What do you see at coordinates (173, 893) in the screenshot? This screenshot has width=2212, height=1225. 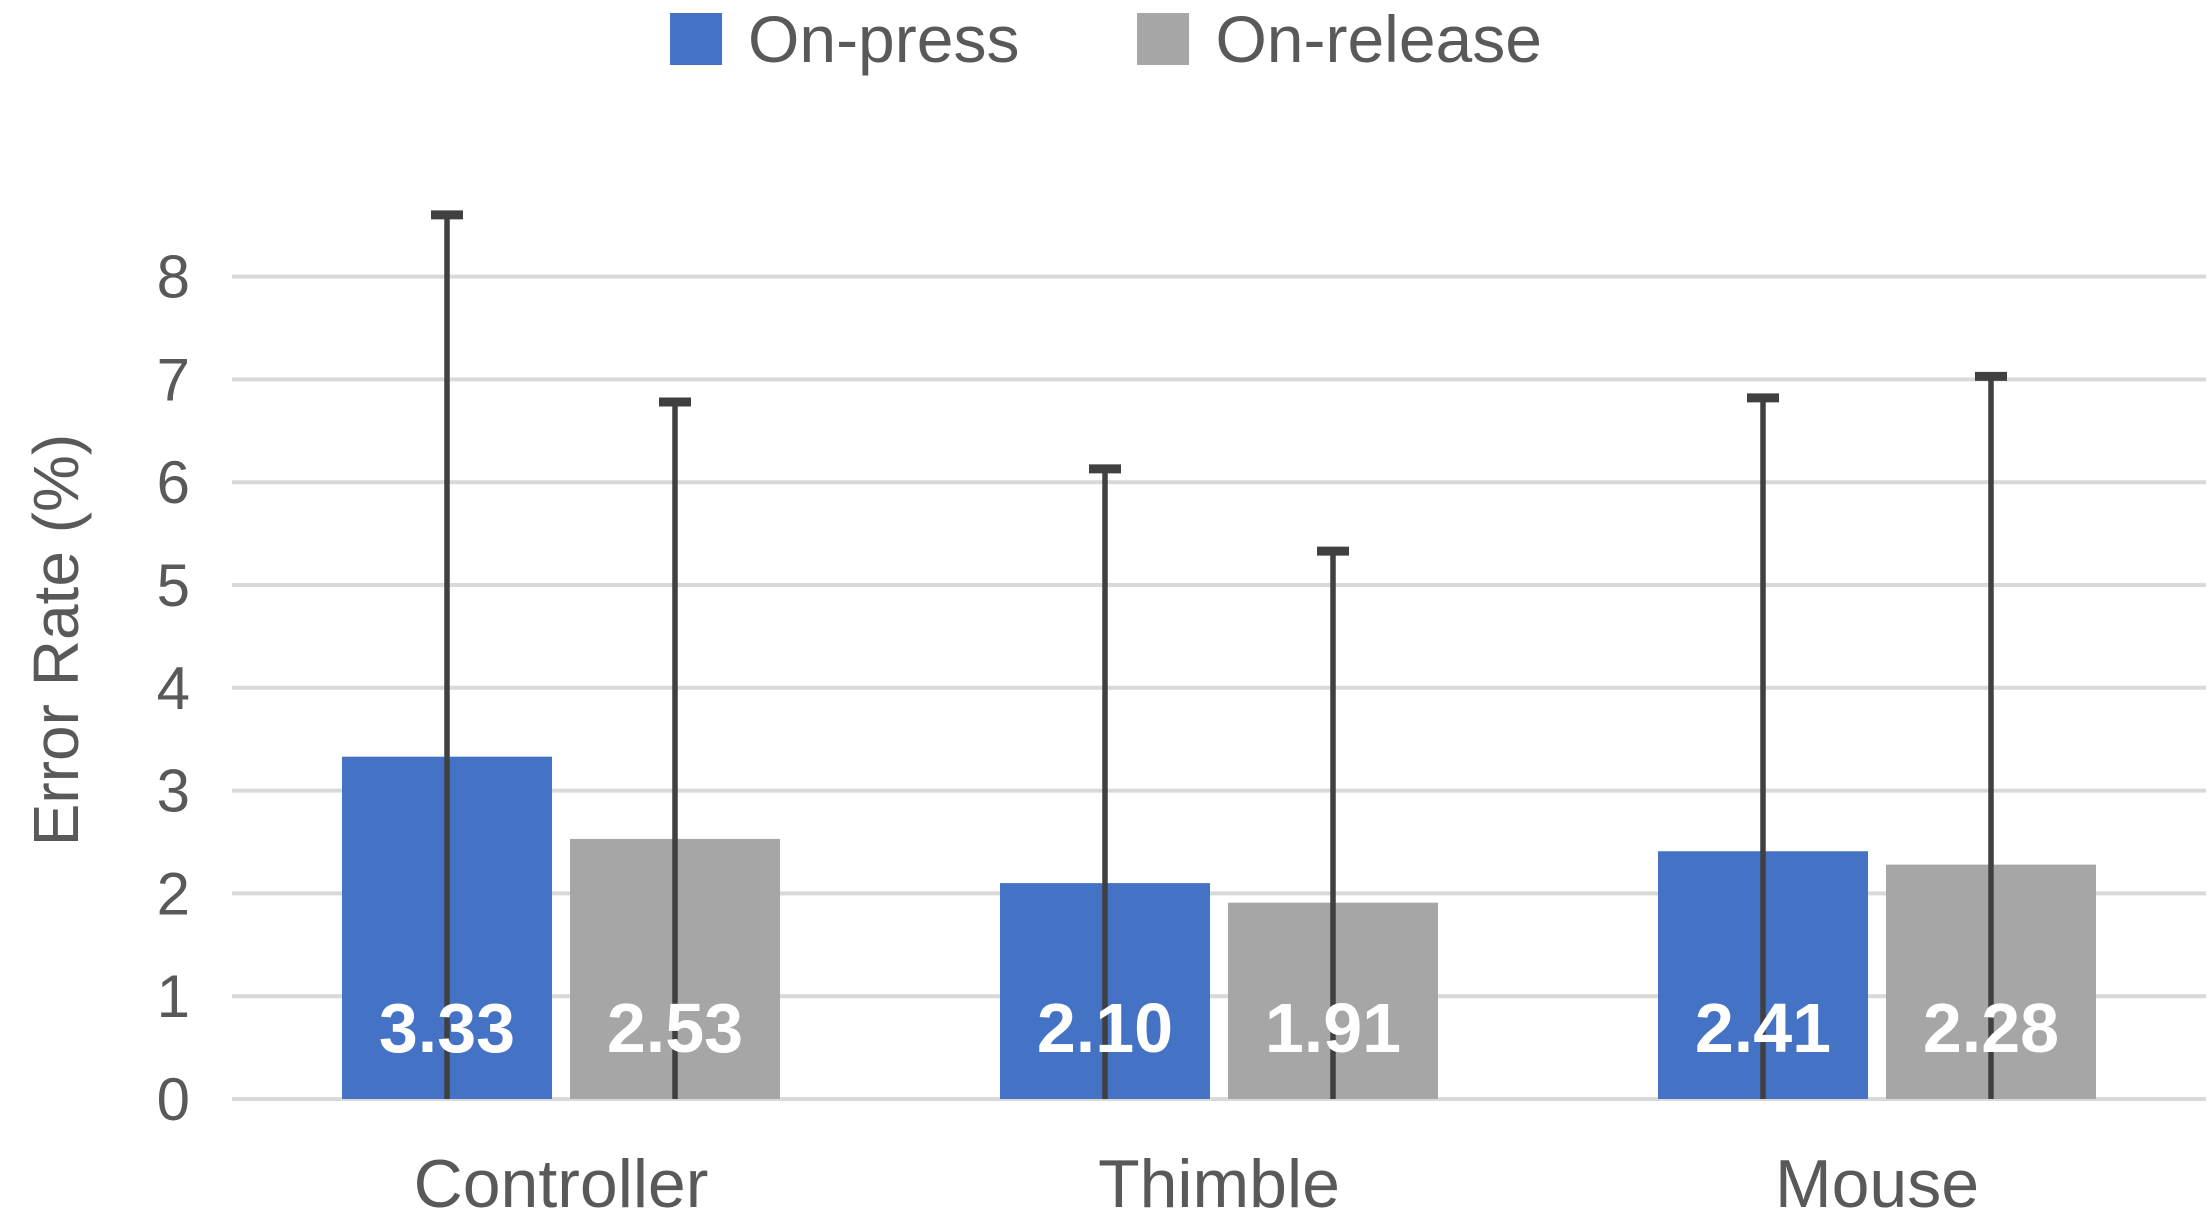 I see `y-tick-label: 2` at bounding box center [173, 893].